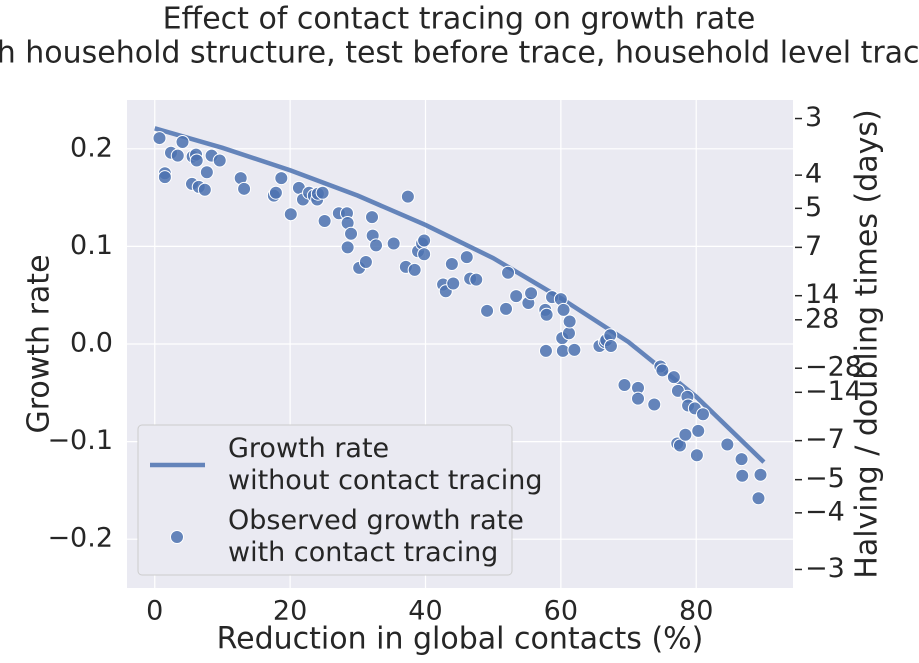 Image resolution: width=919 pixels, height=663 pixels. I want to click on y2-tick-label: 4, so click(813, 174).